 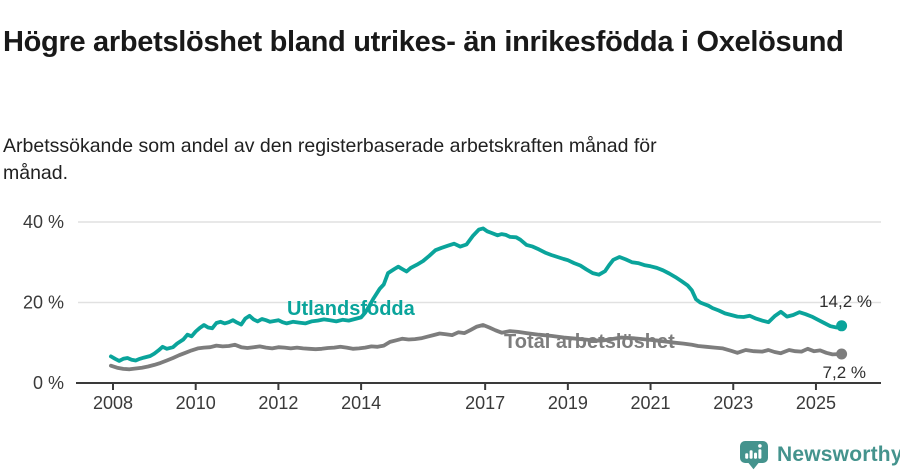 What do you see at coordinates (278, 403) in the screenshot?
I see `x-axis-tick-label: 2012` at bounding box center [278, 403].